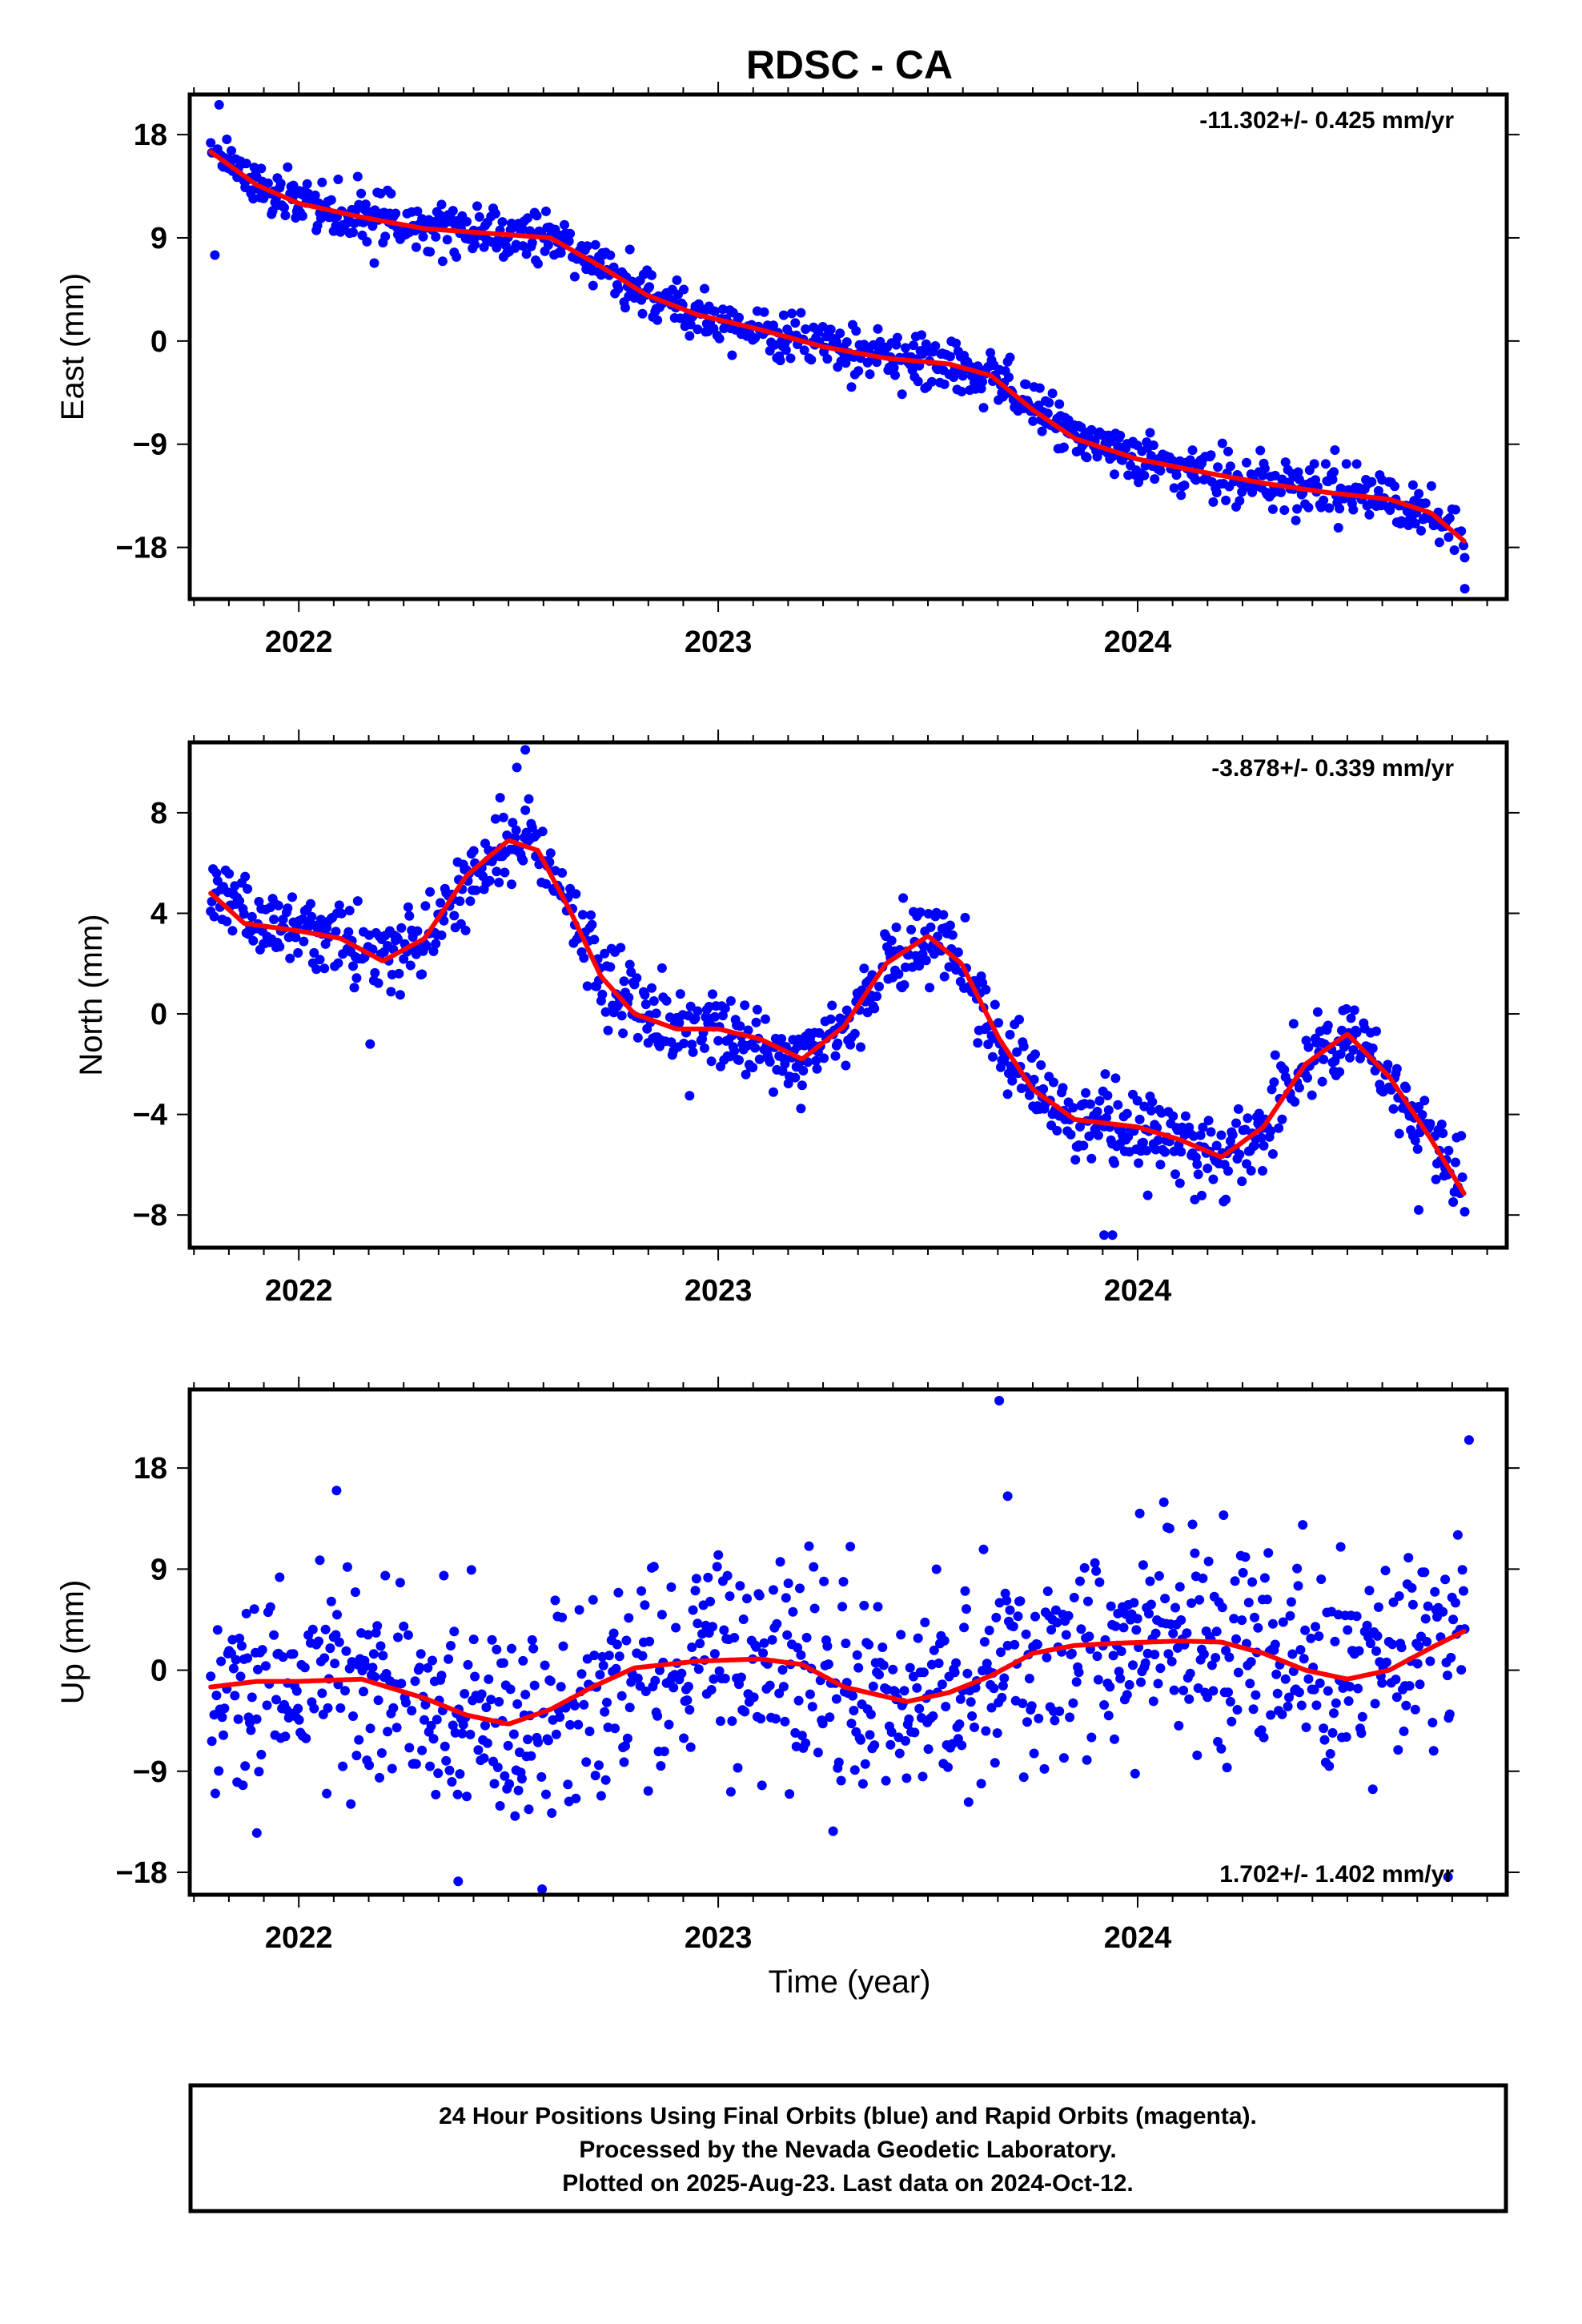 The width and height of the screenshot is (1582, 2324). I want to click on y-tick-label: 18, so click(151, 135).